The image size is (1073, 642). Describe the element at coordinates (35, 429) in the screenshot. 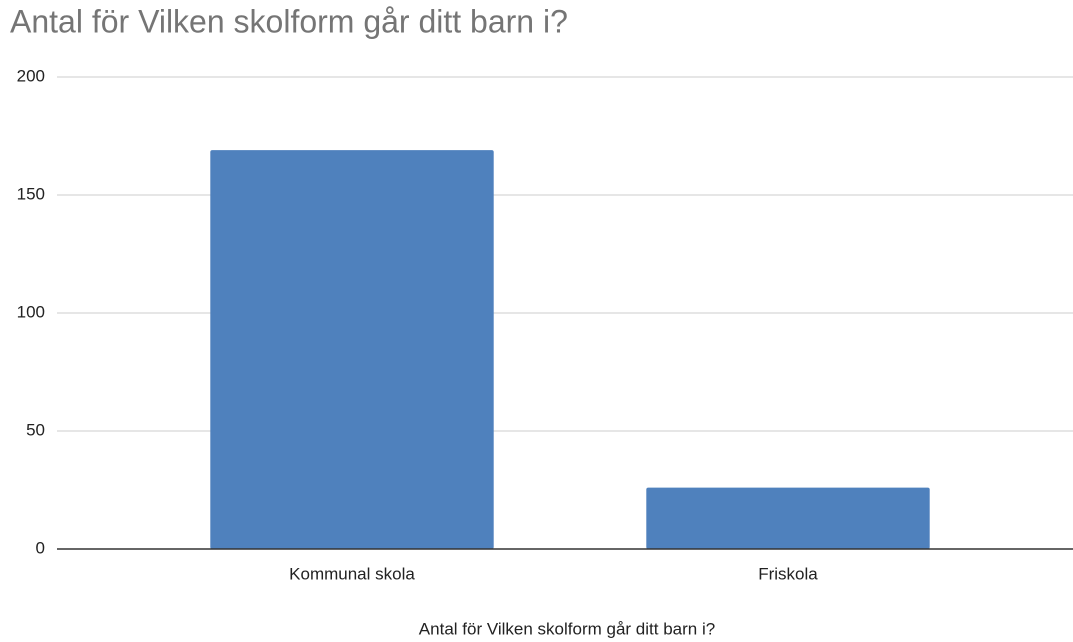

I see `y-tick-label: 50` at that location.